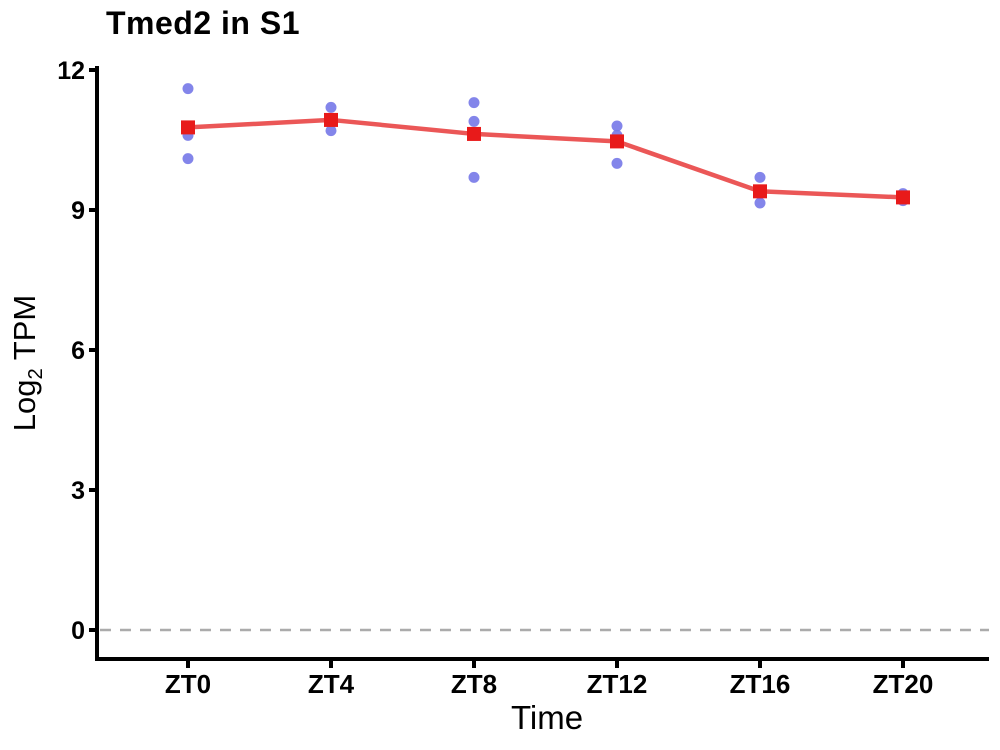 Image resolution: width=1000 pixels, height=750 pixels. What do you see at coordinates (545, 158) in the screenshot?
I see `mean-line` at bounding box center [545, 158].